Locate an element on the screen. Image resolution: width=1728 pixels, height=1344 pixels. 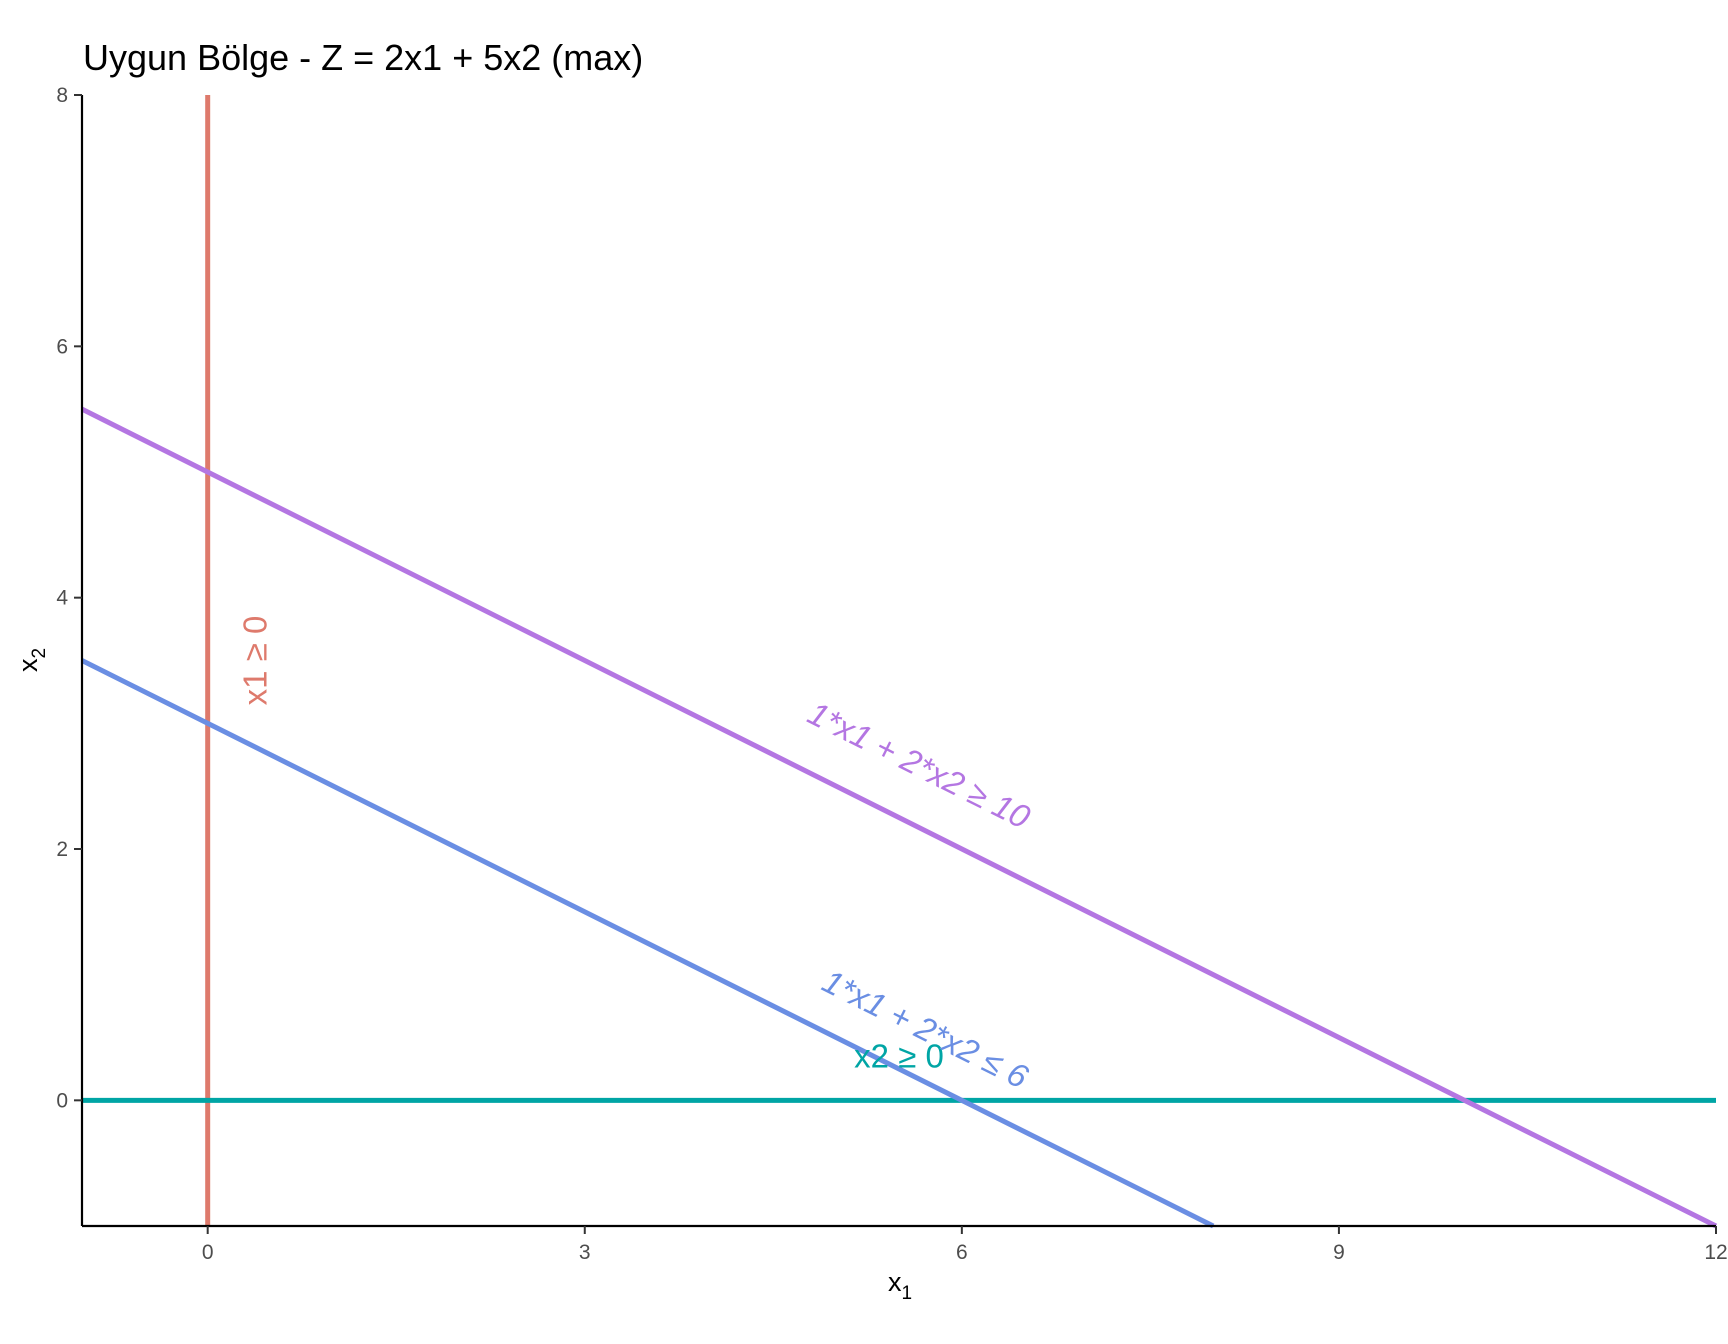
x-tick-label-0: 0 is located at coordinates (208, 1252).